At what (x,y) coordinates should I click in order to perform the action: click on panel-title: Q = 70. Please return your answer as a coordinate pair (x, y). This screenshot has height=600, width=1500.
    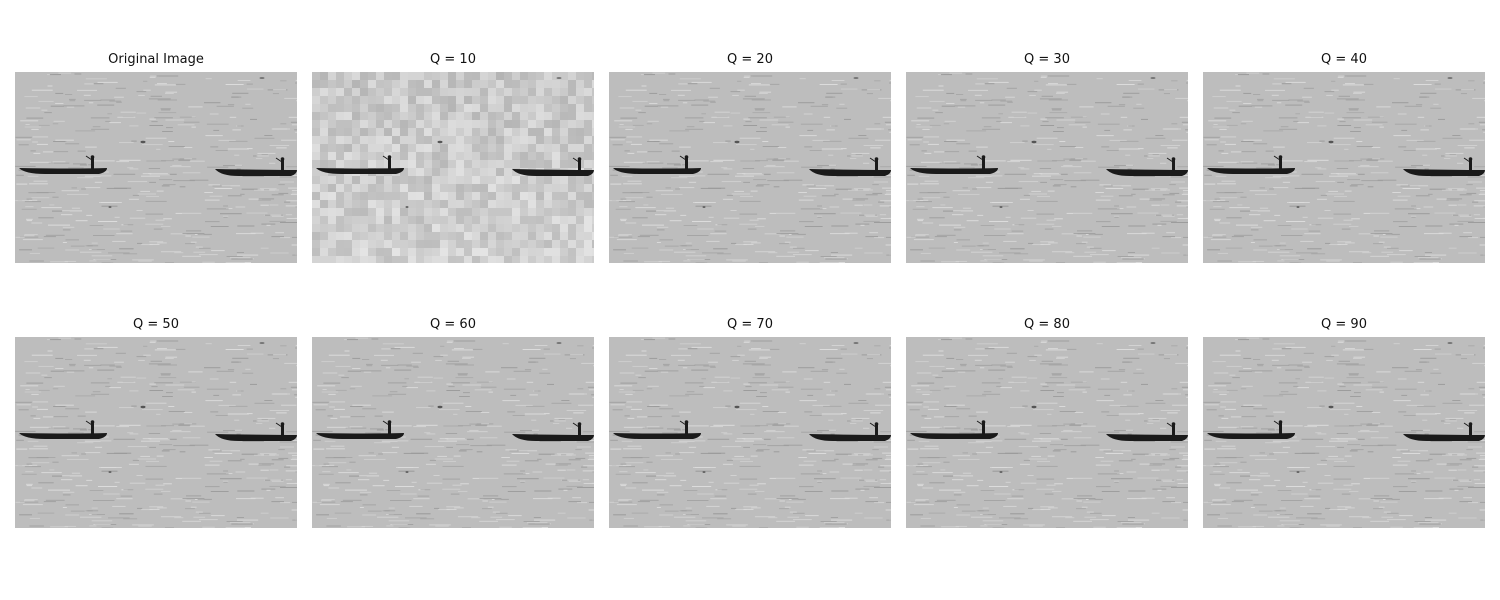
    Looking at the image, I should click on (750, 324).